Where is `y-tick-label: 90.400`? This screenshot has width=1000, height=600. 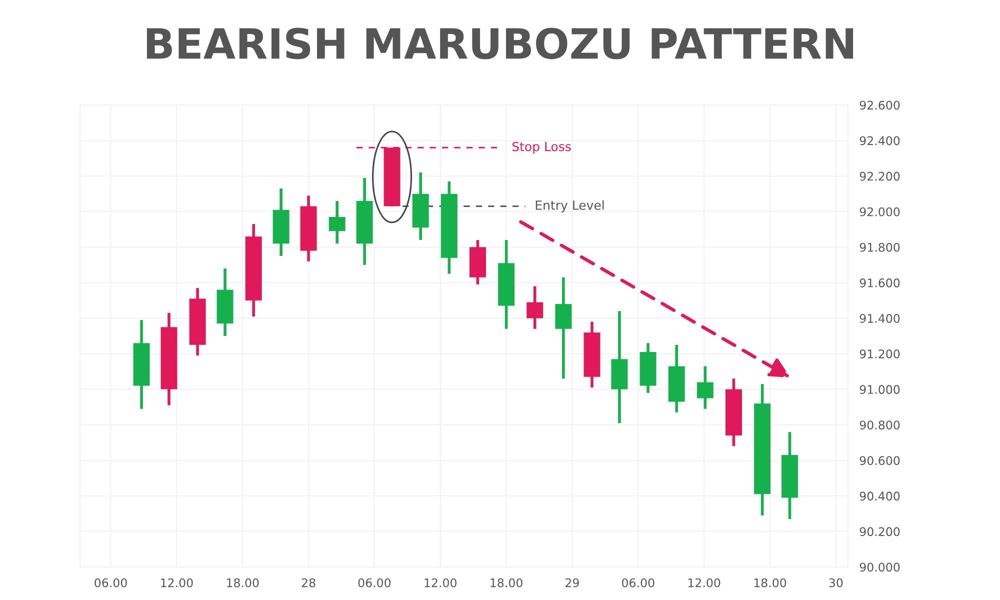
y-tick-label: 90.400 is located at coordinates (880, 496).